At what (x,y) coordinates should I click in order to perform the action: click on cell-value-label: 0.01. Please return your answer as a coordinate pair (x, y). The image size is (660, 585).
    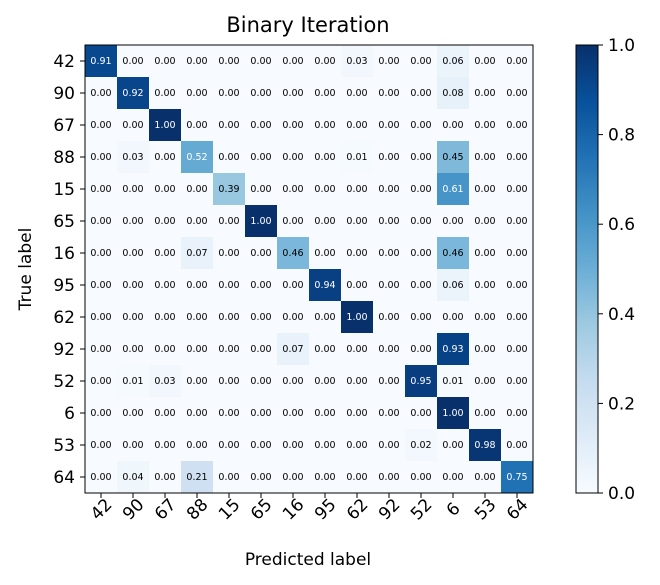
    Looking at the image, I should click on (356, 157).